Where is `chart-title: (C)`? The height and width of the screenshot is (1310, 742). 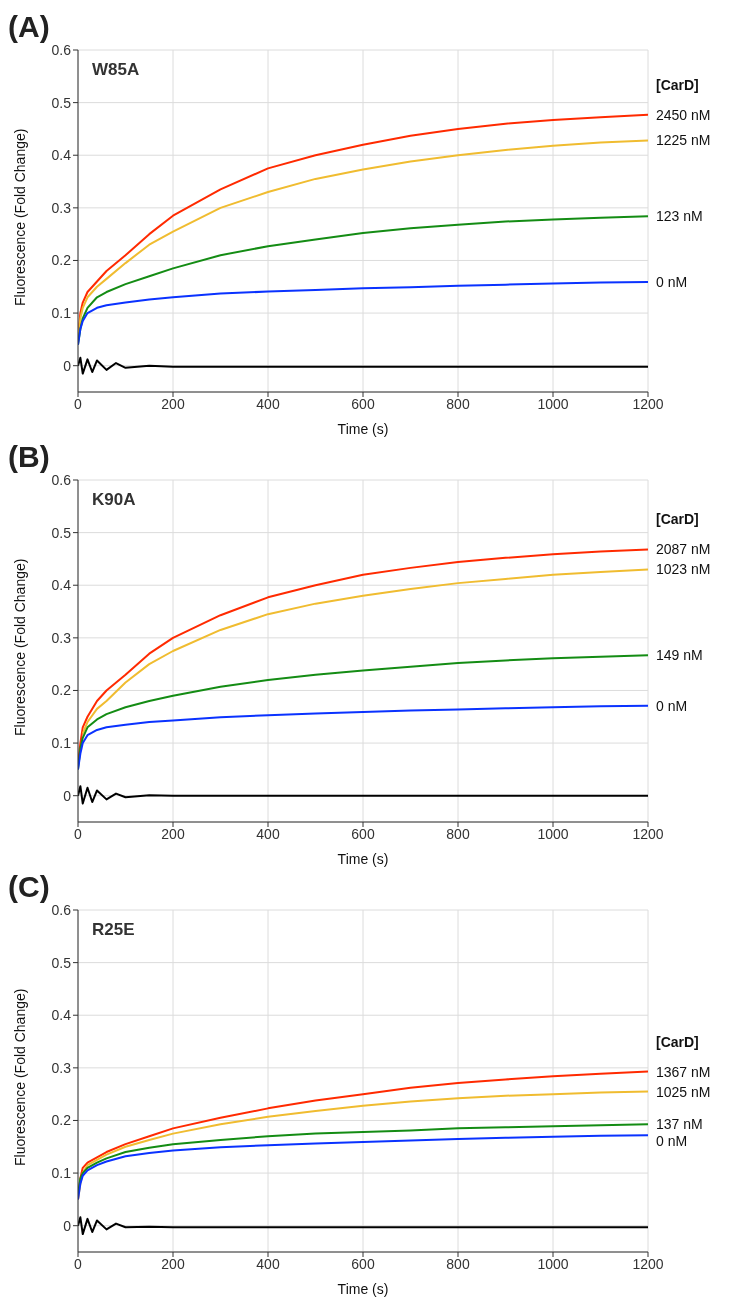 chart-title: (C) is located at coordinates (29, 887).